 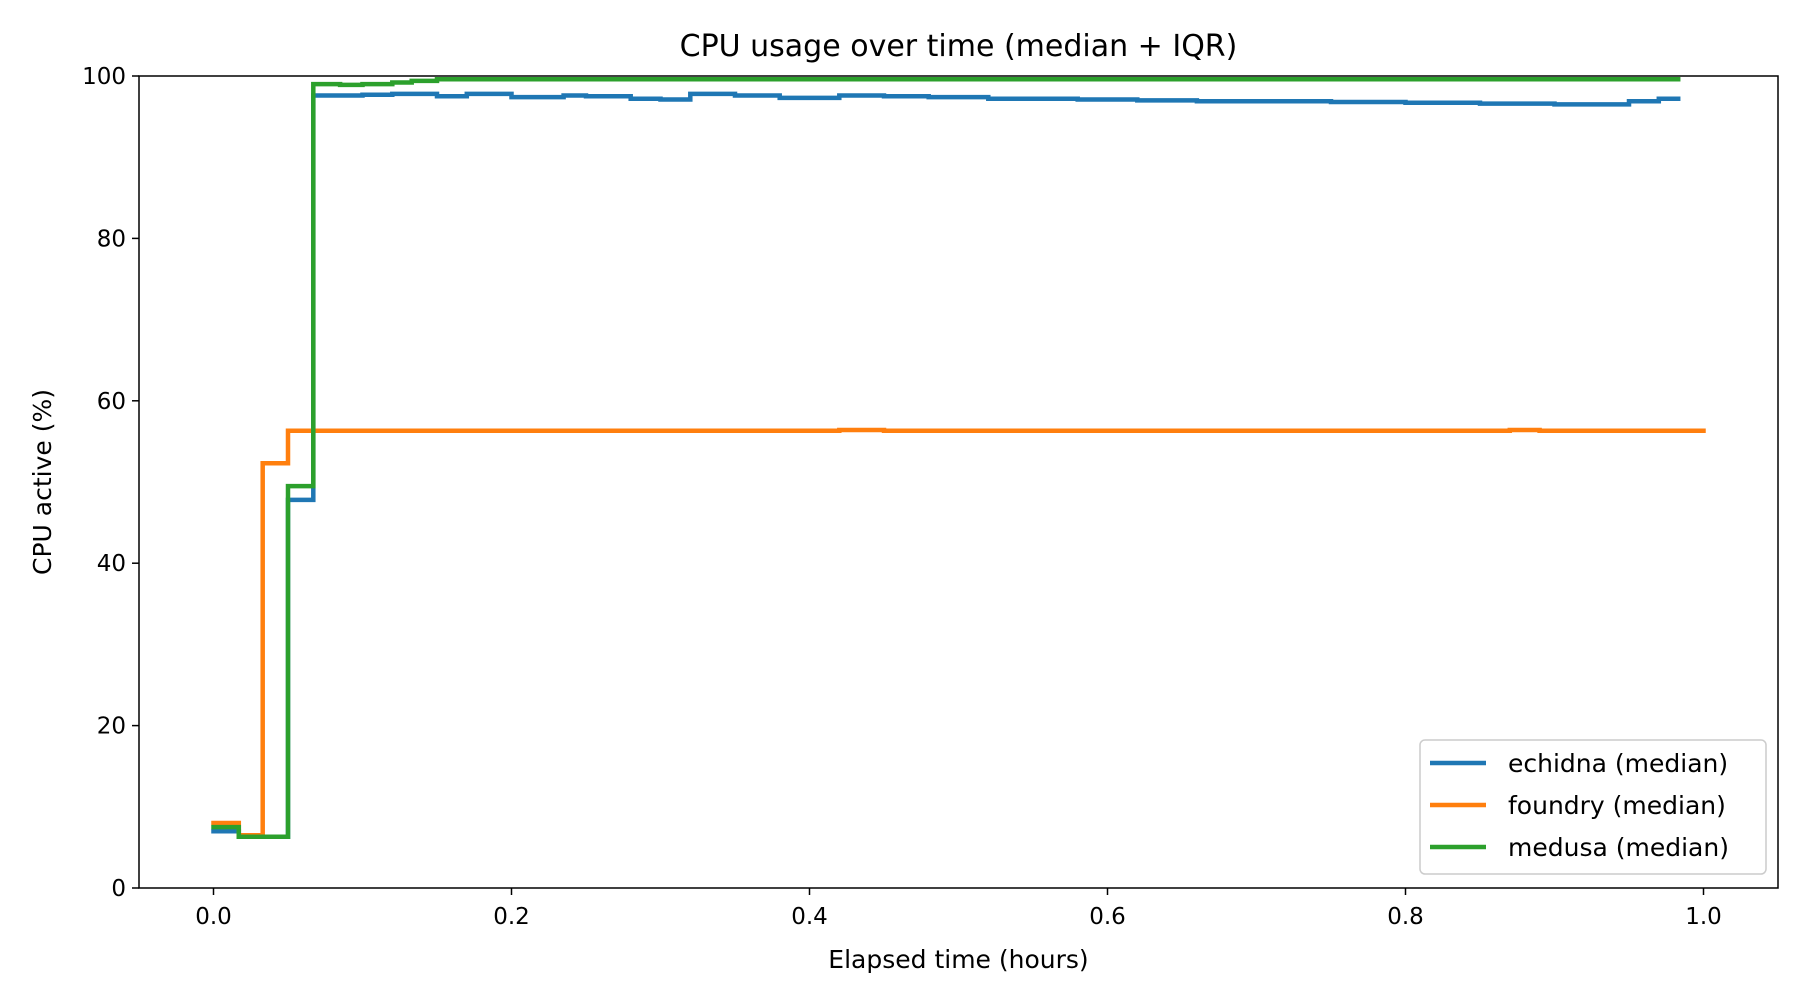 What do you see at coordinates (958, 959) in the screenshot?
I see `x-axis-label: Elapsed time (hours)` at bounding box center [958, 959].